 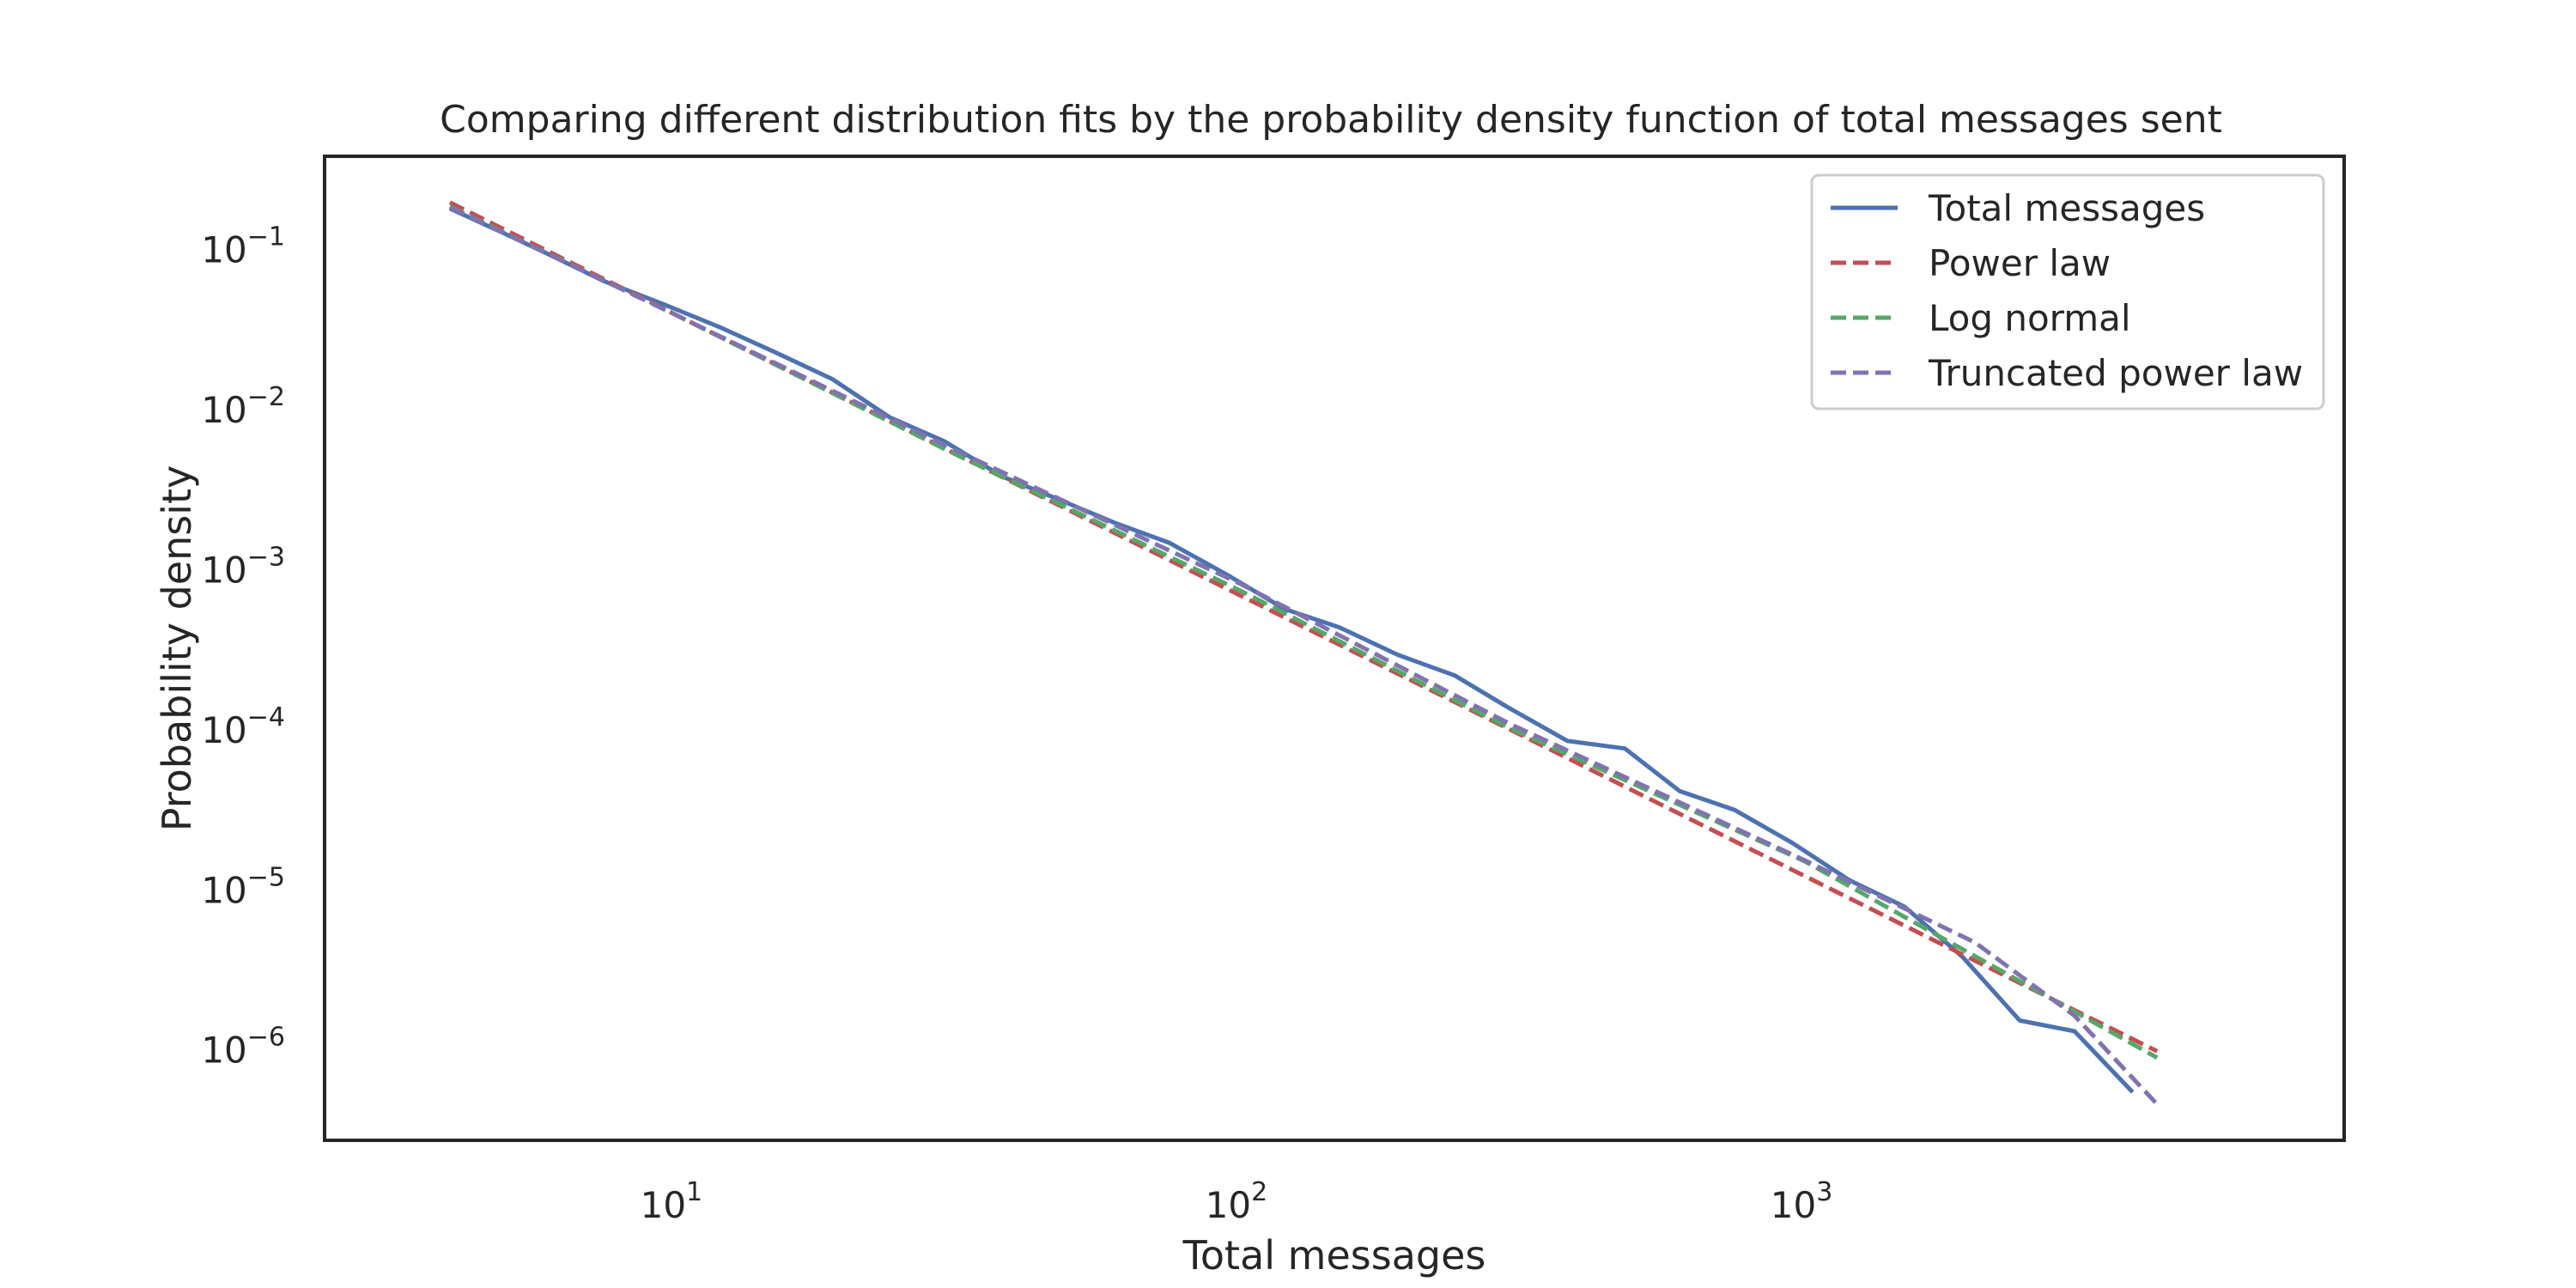 I want to click on x-tick-label: 10¹, so click(x=672, y=1202).